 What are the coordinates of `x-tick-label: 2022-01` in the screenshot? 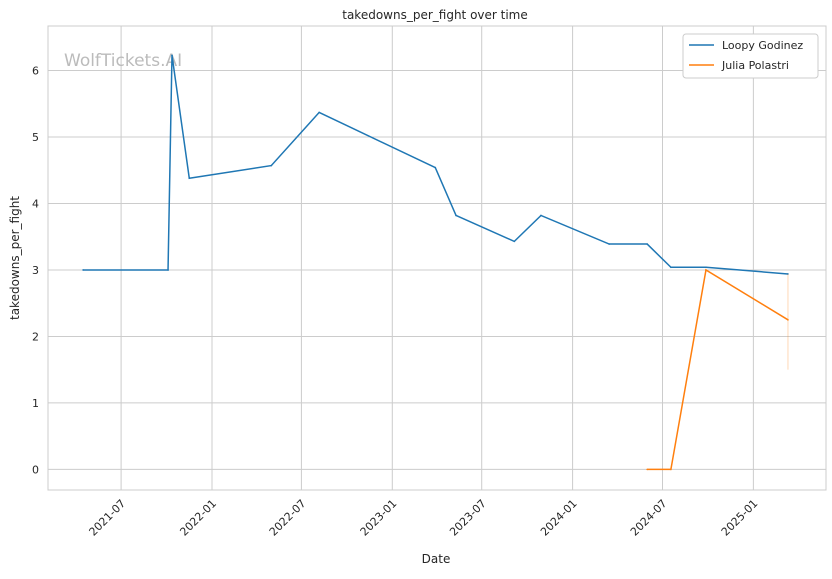 It's located at (198, 518).